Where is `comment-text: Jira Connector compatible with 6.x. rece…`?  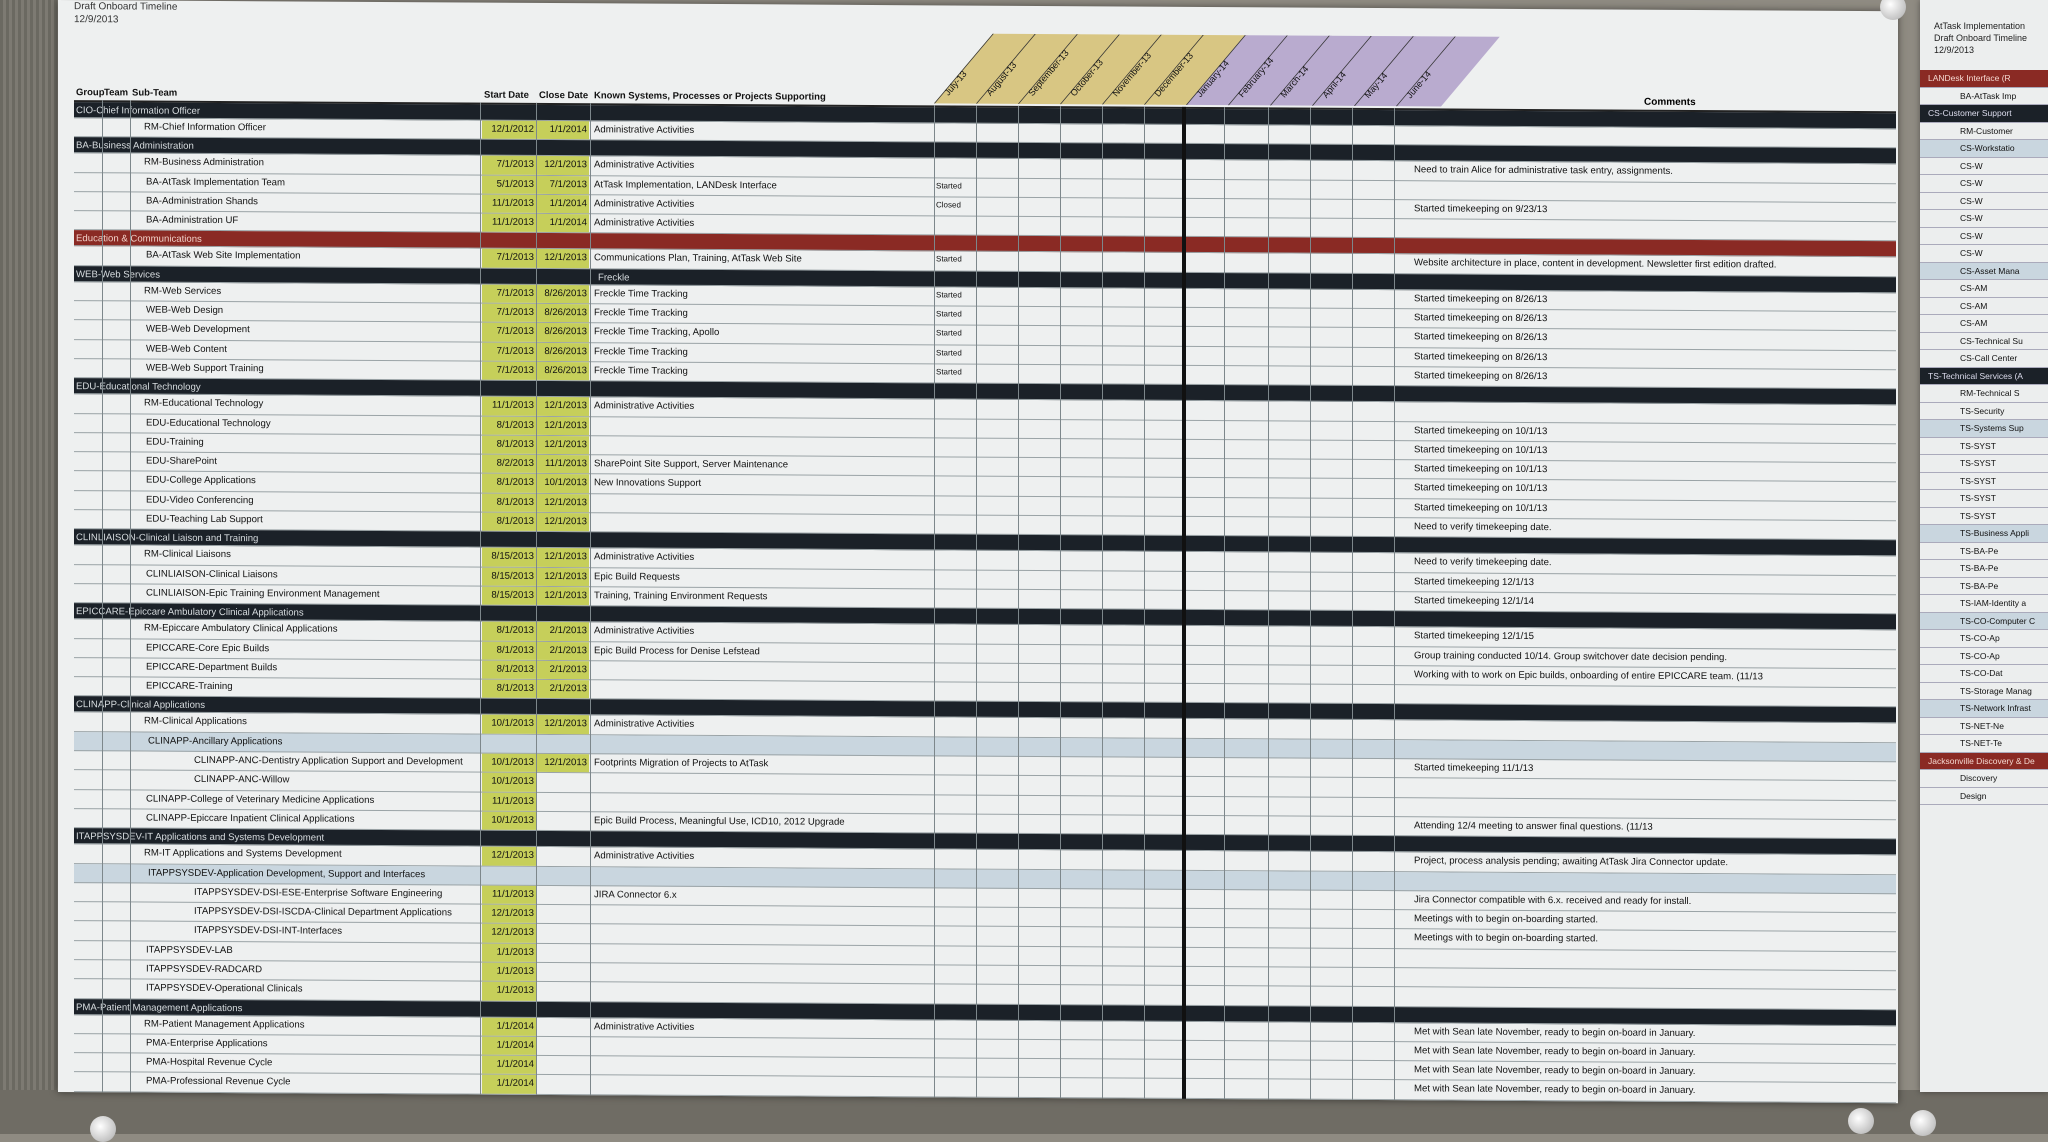 comment-text: Jira Connector compatible with 6.x. rece… is located at coordinates (1553, 900).